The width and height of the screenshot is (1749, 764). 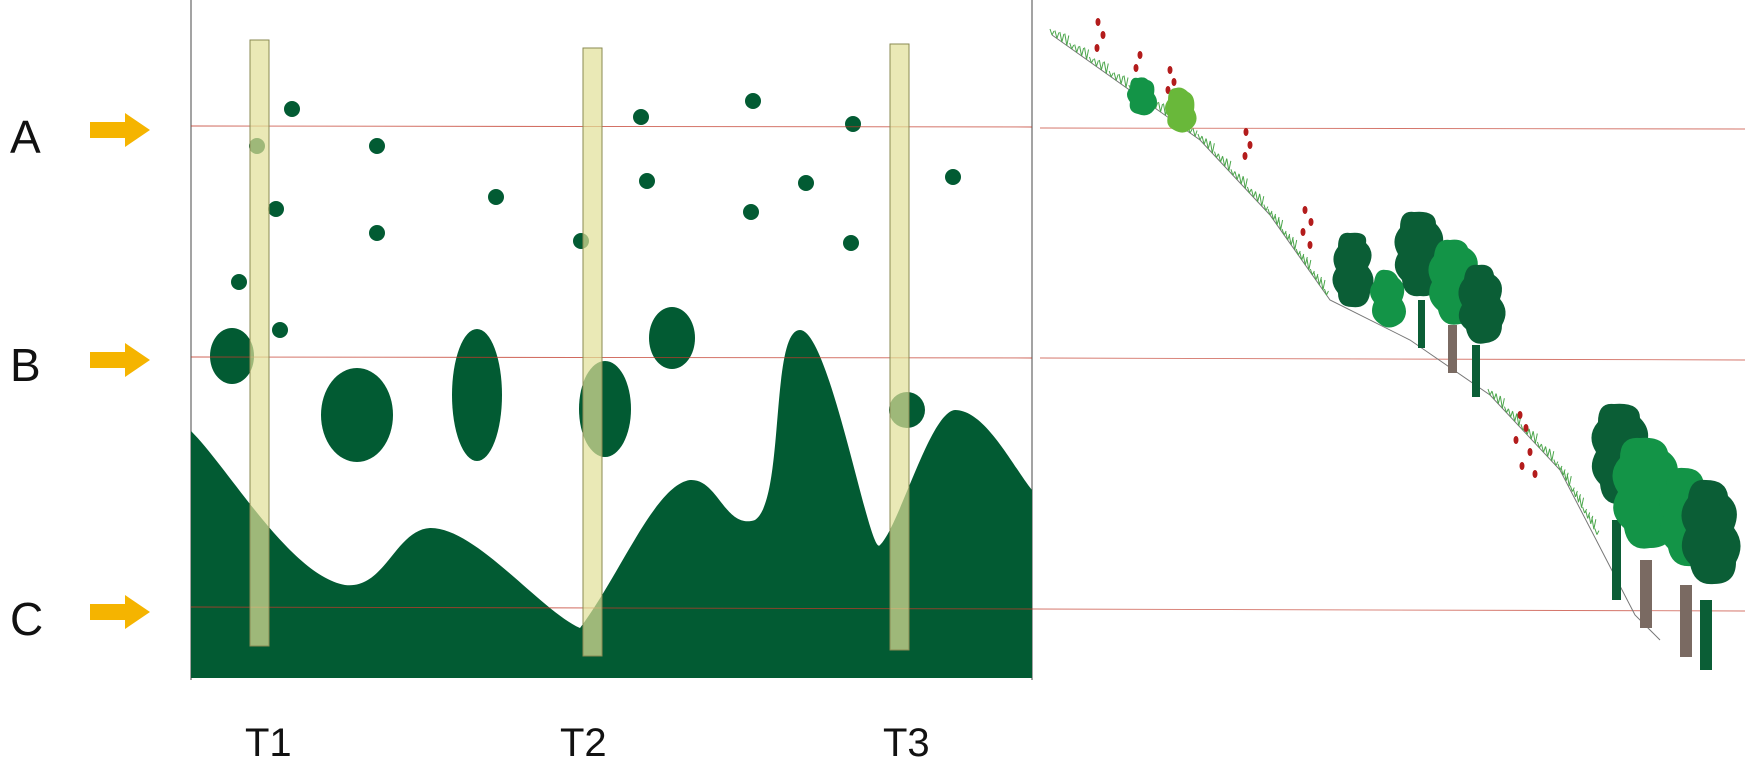 I want to click on transect-label-t2: T2, so click(x=583, y=742).